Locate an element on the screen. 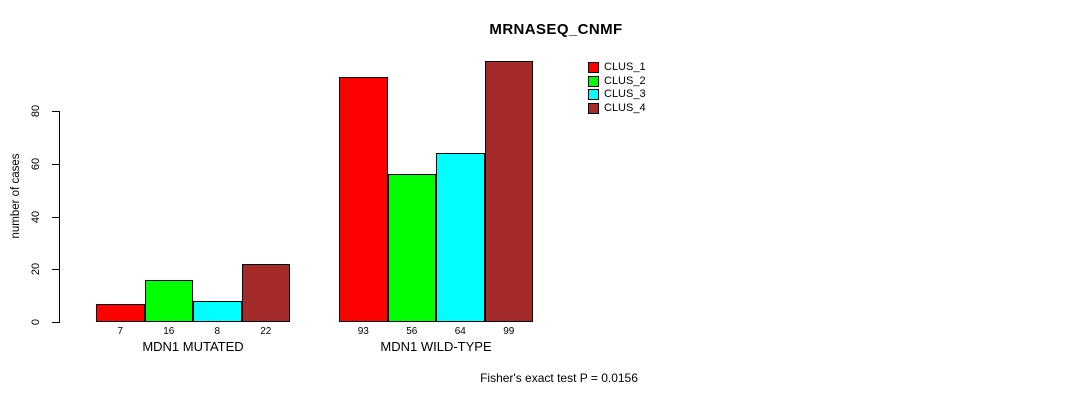 Image resolution: width=1090 pixels, height=400 pixels. group-label: MDN1 WILD-TYPE is located at coordinates (436, 346).